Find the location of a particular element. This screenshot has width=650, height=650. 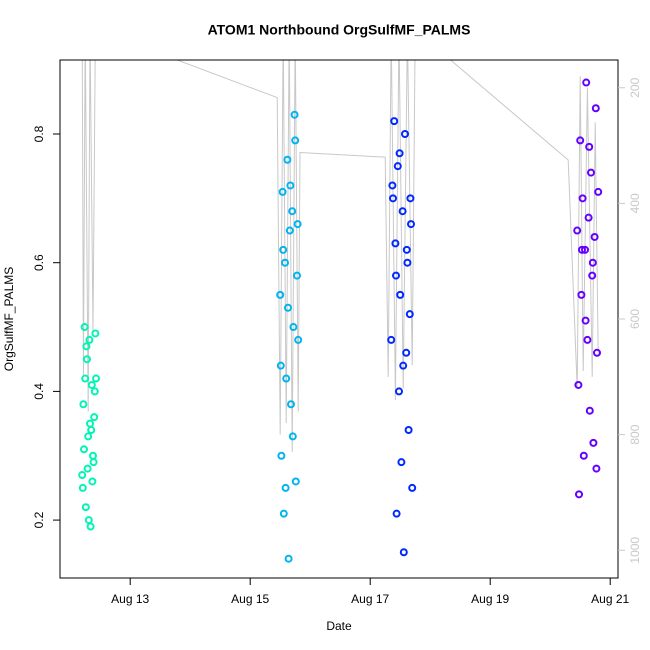

y-tick-label: 0.6 is located at coordinates (39, 262).